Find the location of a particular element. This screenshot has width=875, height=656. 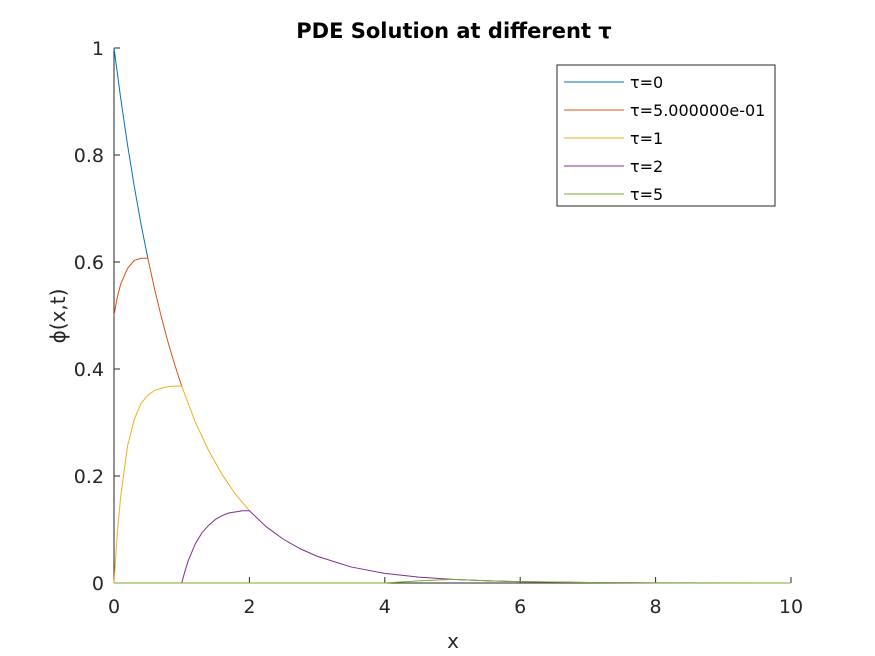

x-tick-label: 8 is located at coordinates (656, 607).